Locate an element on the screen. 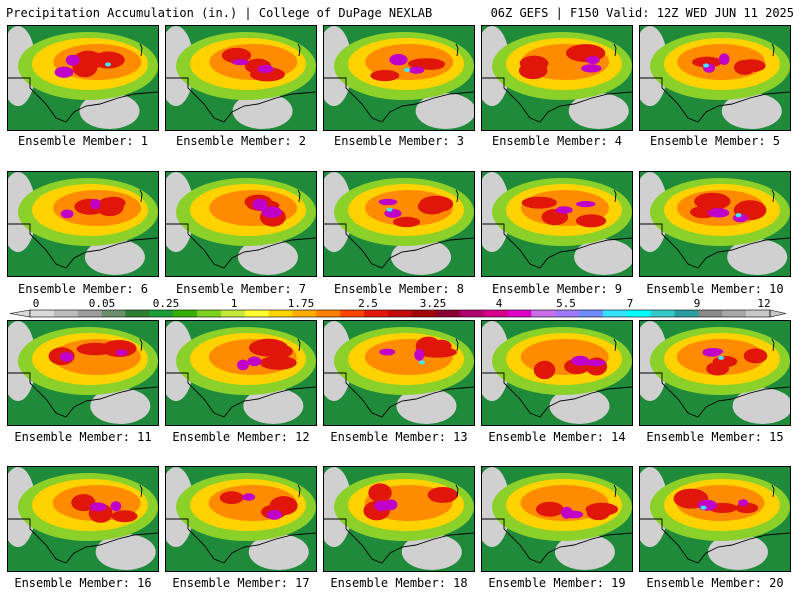 Image resolution: width=800 pixels, height=600 pixels. ensemble-member-label: Ensemble Member: 3 is located at coordinates (399, 141).